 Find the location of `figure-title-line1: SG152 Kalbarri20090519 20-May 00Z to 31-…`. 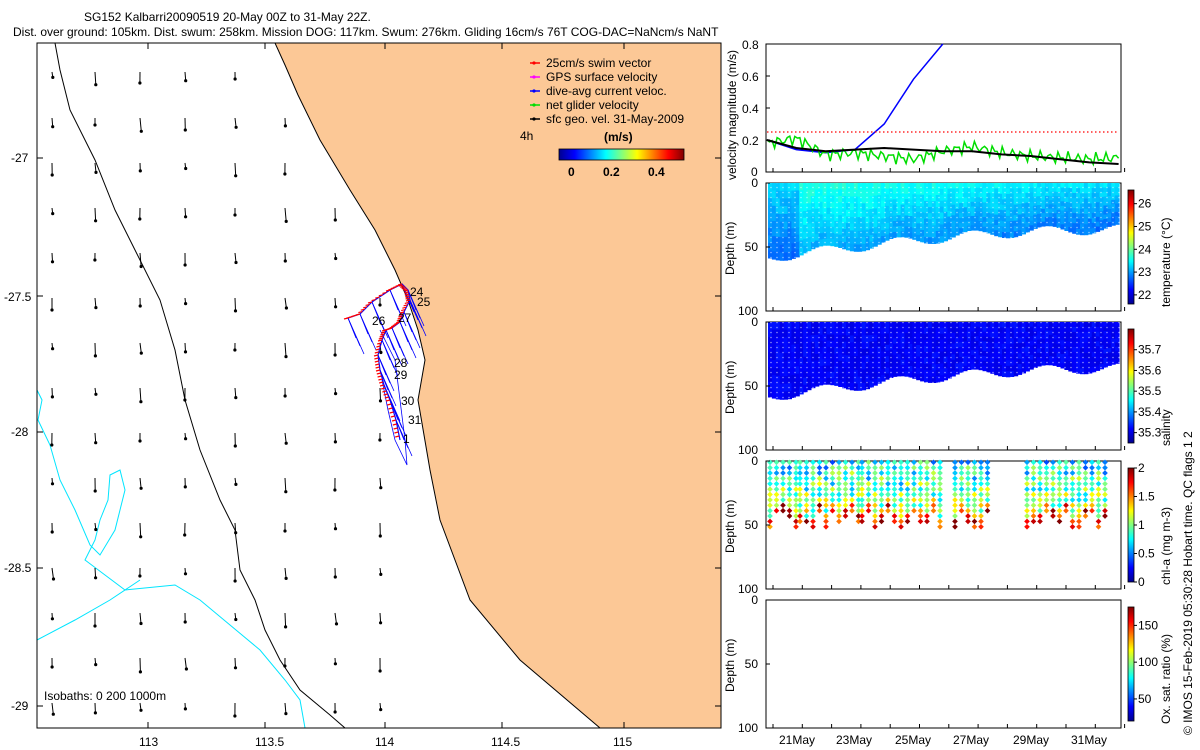

figure-title-line1: SG152 Kalbarri20090519 20-May 00Z to 31-… is located at coordinates (227, 17).